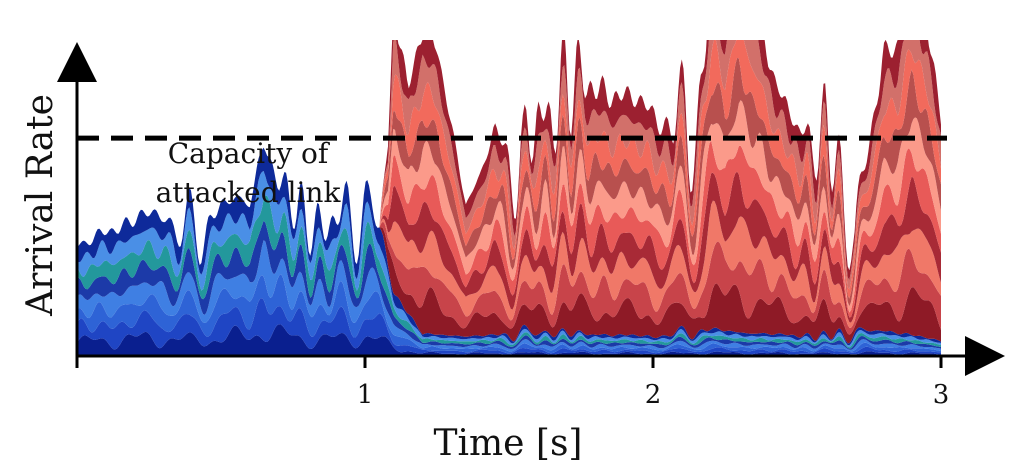 The height and width of the screenshot is (470, 1024). Describe the element at coordinates (941, 395) in the screenshot. I see `x-tick-label: 3` at that location.